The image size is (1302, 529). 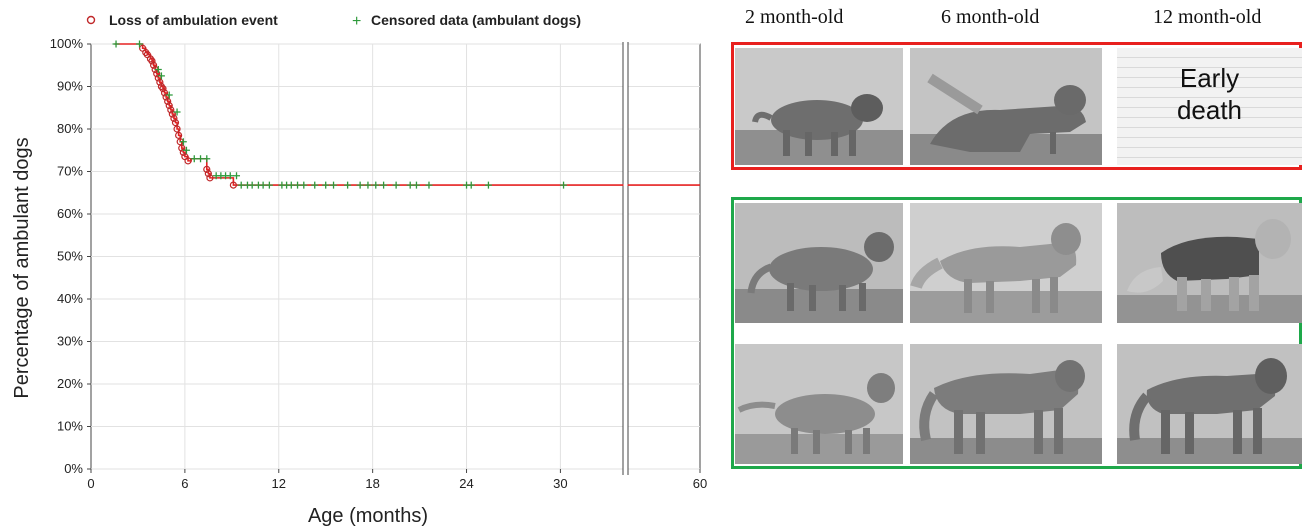 I want to click on early-death-box: Early death, so click(x=1209, y=106).